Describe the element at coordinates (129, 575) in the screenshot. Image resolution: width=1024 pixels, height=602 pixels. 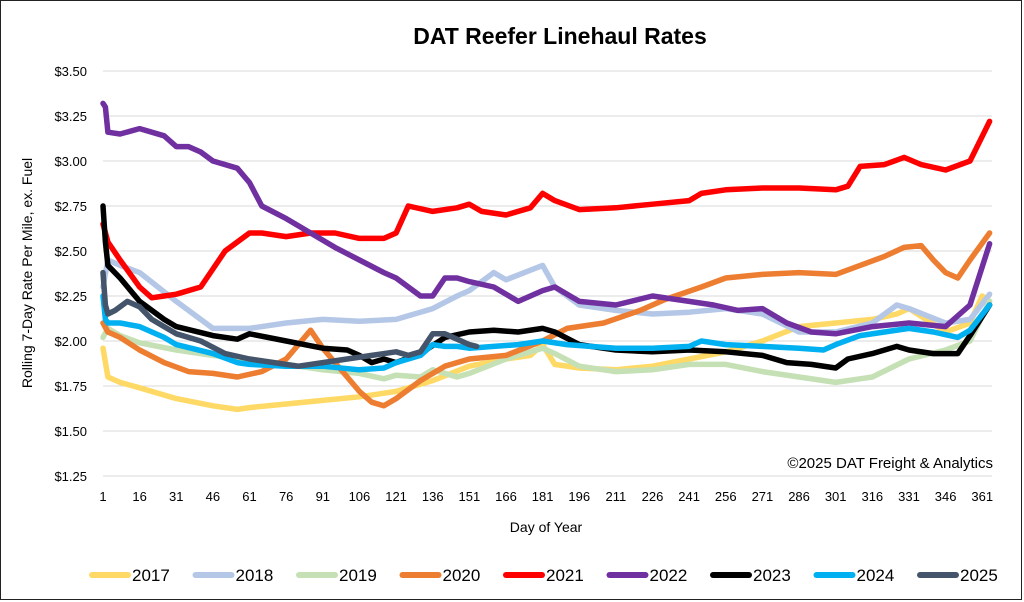
I see `legend-item-2017: 2017` at that location.